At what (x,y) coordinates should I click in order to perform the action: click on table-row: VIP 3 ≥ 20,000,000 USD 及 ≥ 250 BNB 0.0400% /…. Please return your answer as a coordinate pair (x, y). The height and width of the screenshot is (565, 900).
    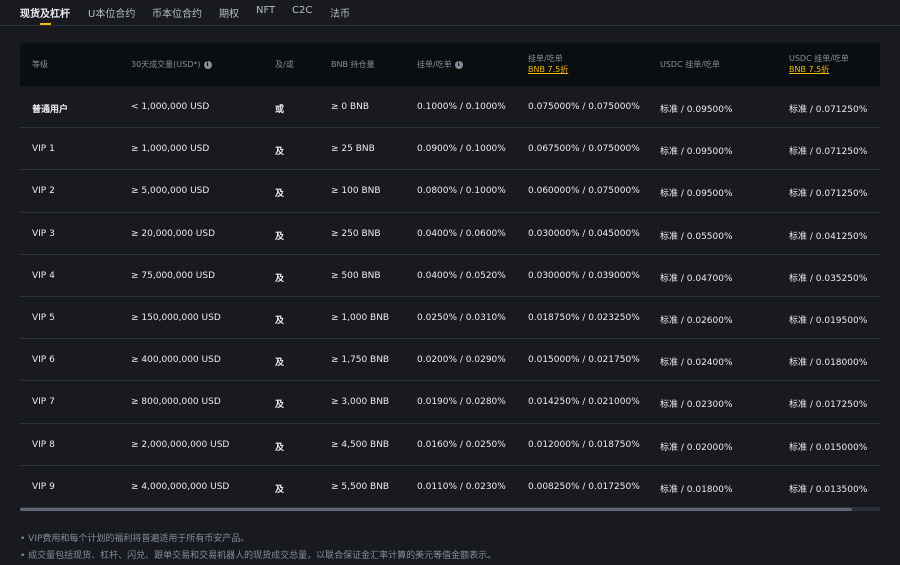
    Looking at the image, I should click on (450, 234).